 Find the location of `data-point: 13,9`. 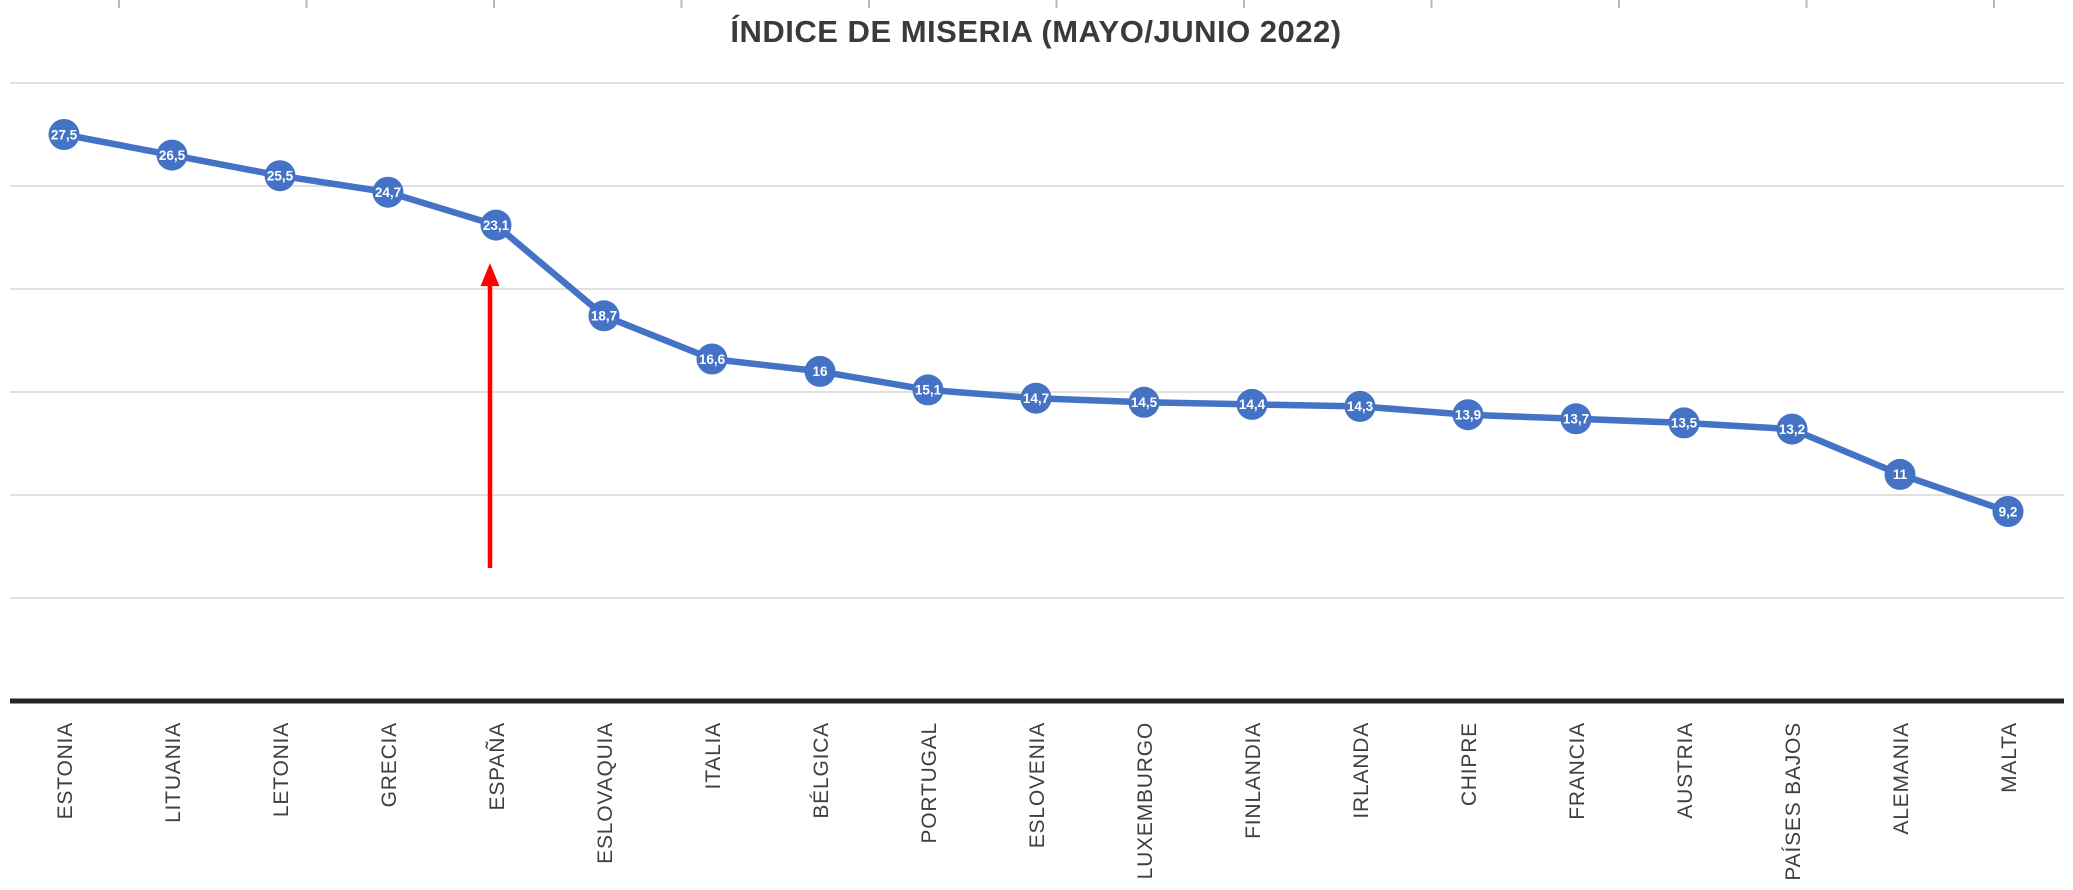

data-point: 13,9 is located at coordinates (1468, 415).